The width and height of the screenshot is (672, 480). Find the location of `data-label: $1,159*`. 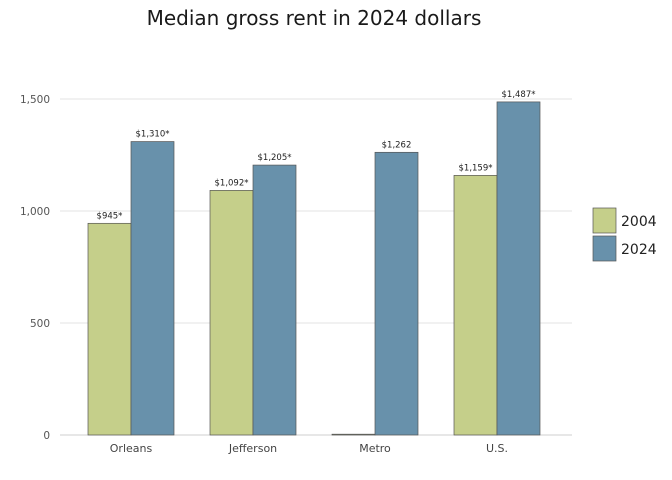

data-label: $1,159* is located at coordinates (476, 168).